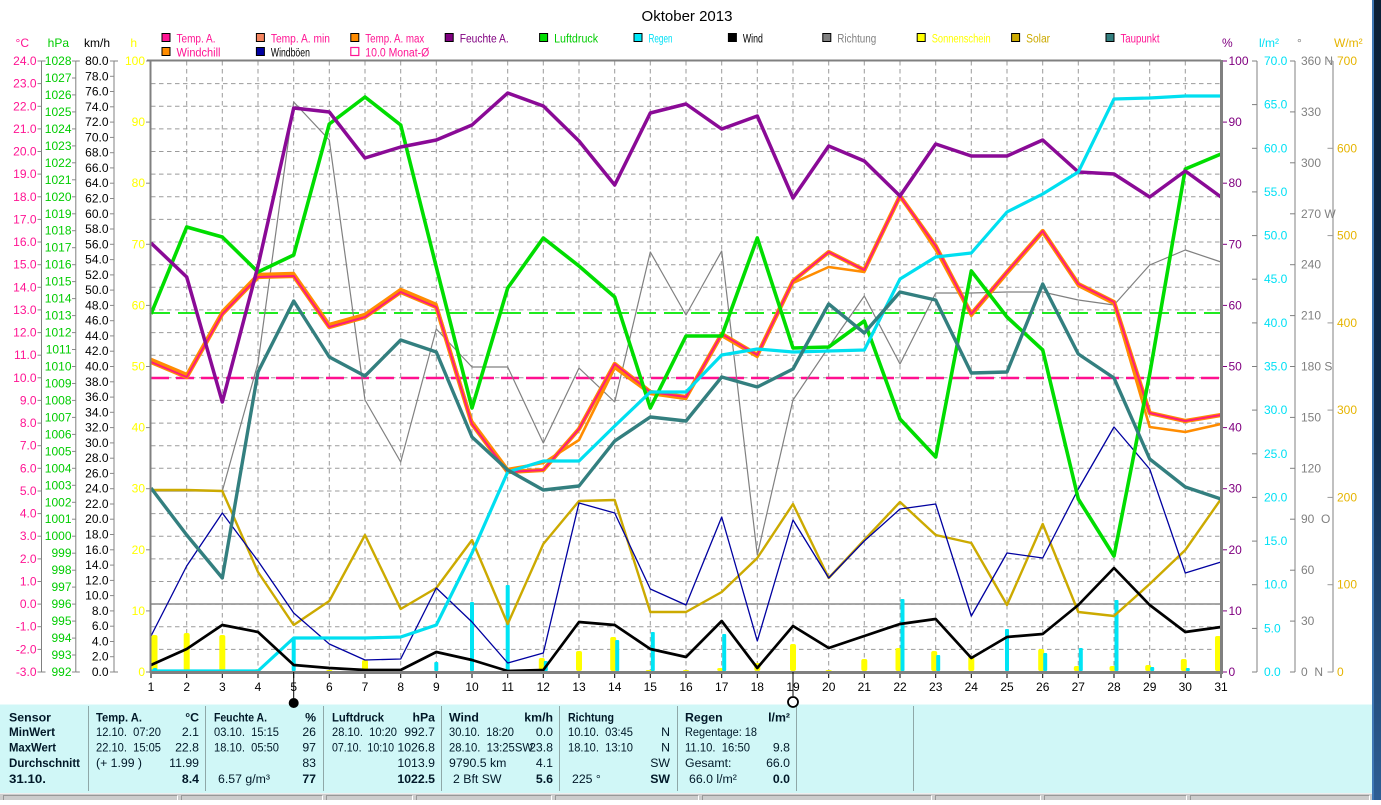 This screenshot has height=805, width=1381. Describe the element at coordinates (26, 649) in the screenshot. I see `svg-text: -2.0` at that location.